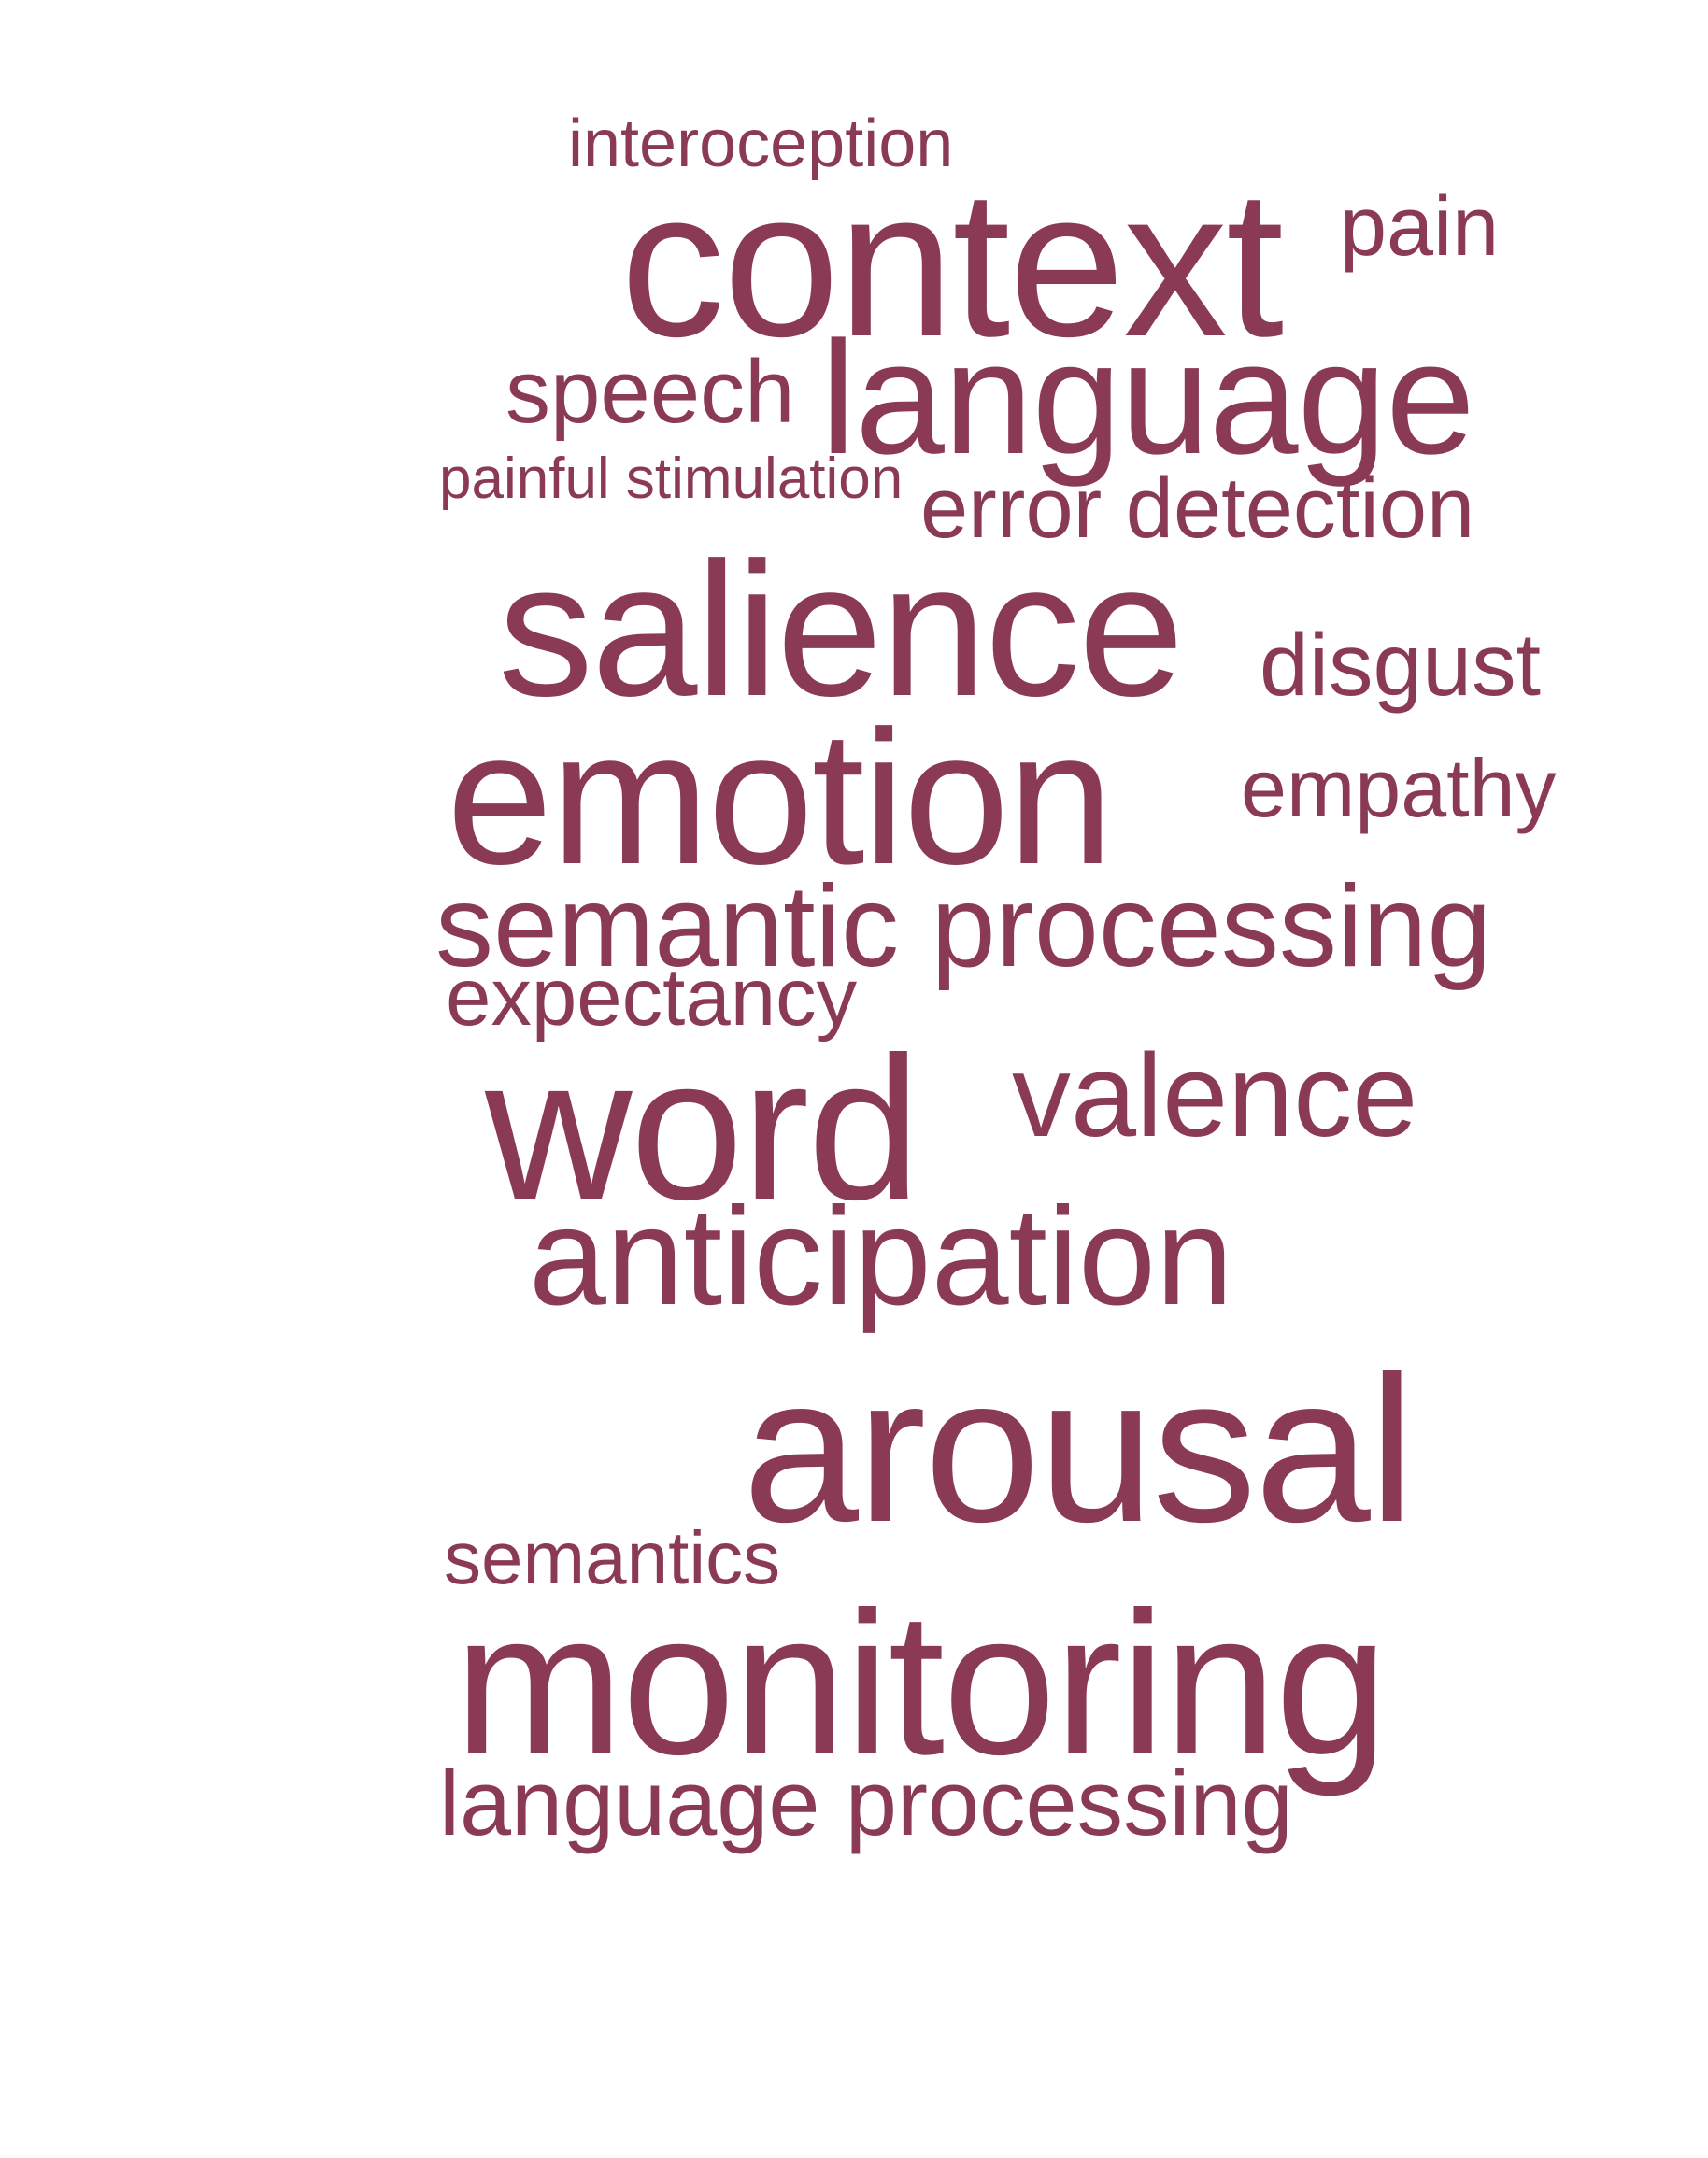 This screenshot has height=2158, width=1708. What do you see at coordinates (650, 392) in the screenshot?
I see `word-speech: speech` at bounding box center [650, 392].